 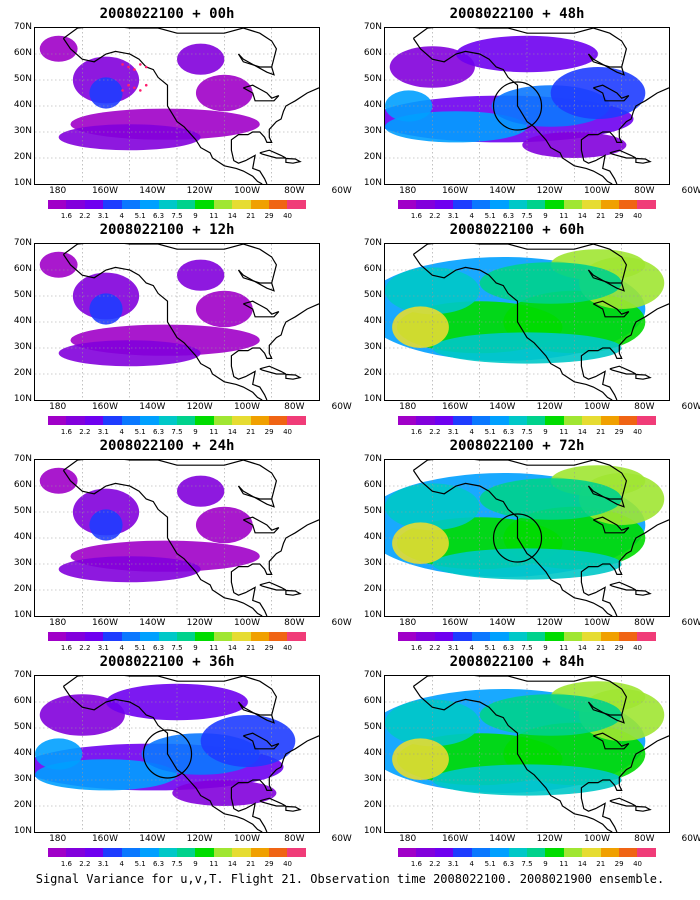 I want to click on colorbar-label: 4, so click(x=121, y=864).